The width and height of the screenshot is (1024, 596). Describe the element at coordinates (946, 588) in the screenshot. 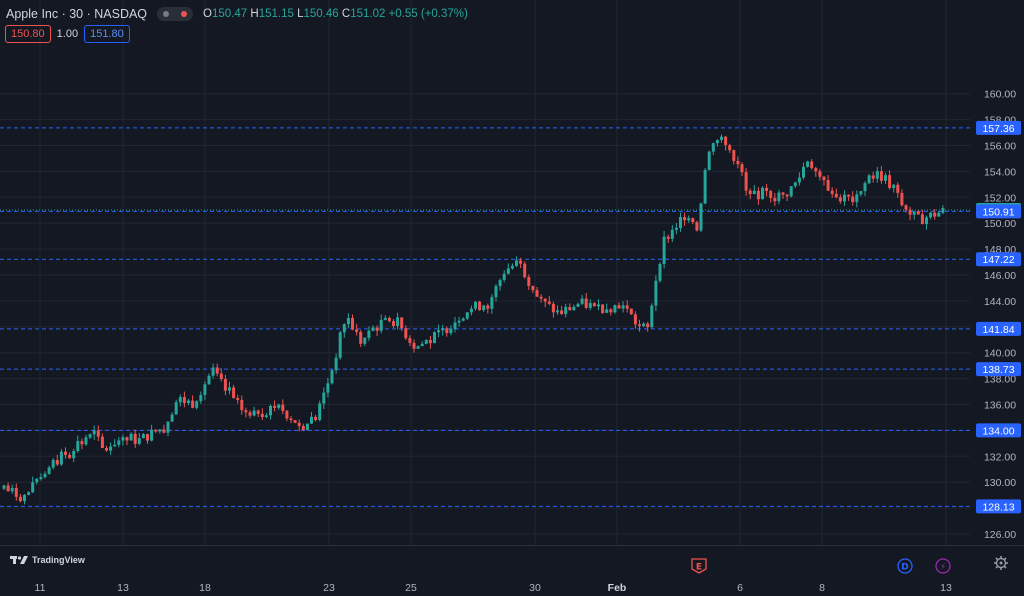

I see `time-tick-label: 13` at that location.